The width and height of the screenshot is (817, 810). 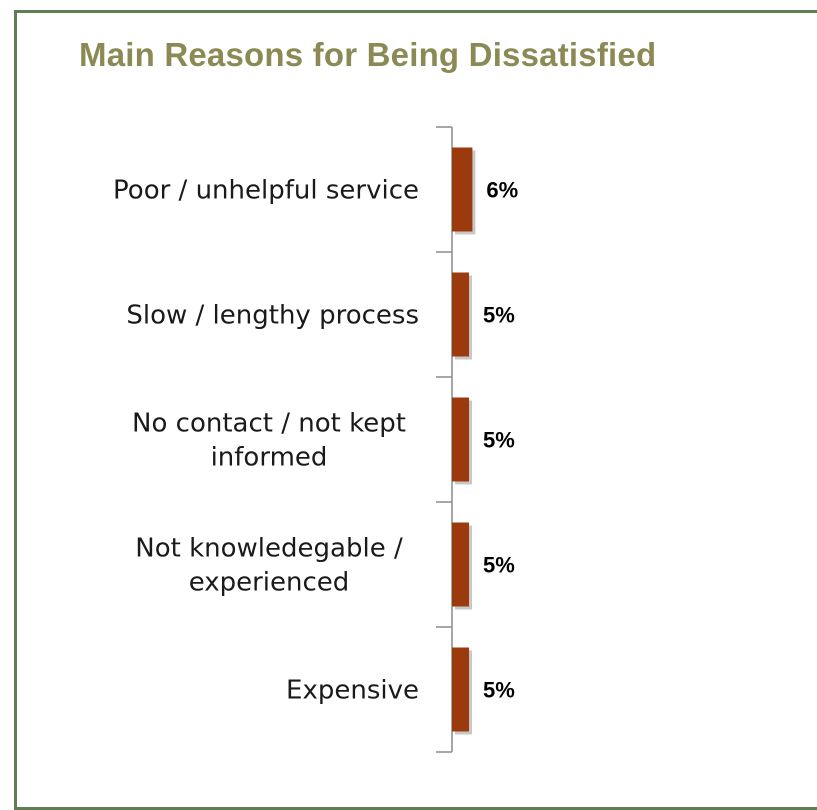 What do you see at coordinates (272, 316) in the screenshot?
I see `category-label: Slow / lengthy process` at bounding box center [272, 316].